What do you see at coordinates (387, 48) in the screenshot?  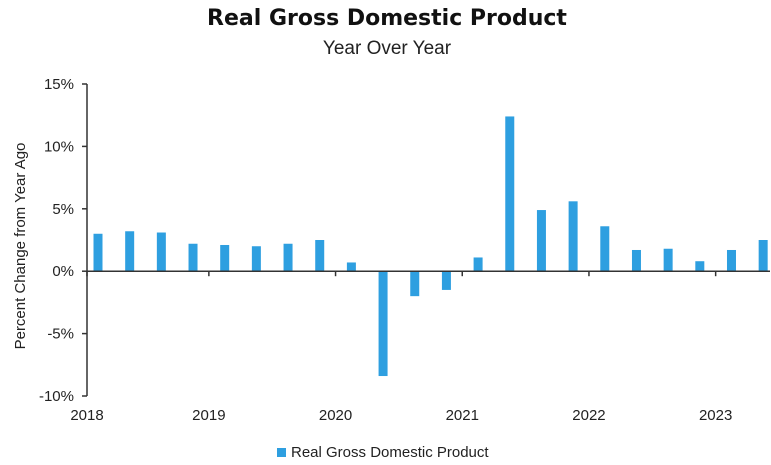 I see `chart-subtitle: Year Over Year` at bounding box center [387, 48].